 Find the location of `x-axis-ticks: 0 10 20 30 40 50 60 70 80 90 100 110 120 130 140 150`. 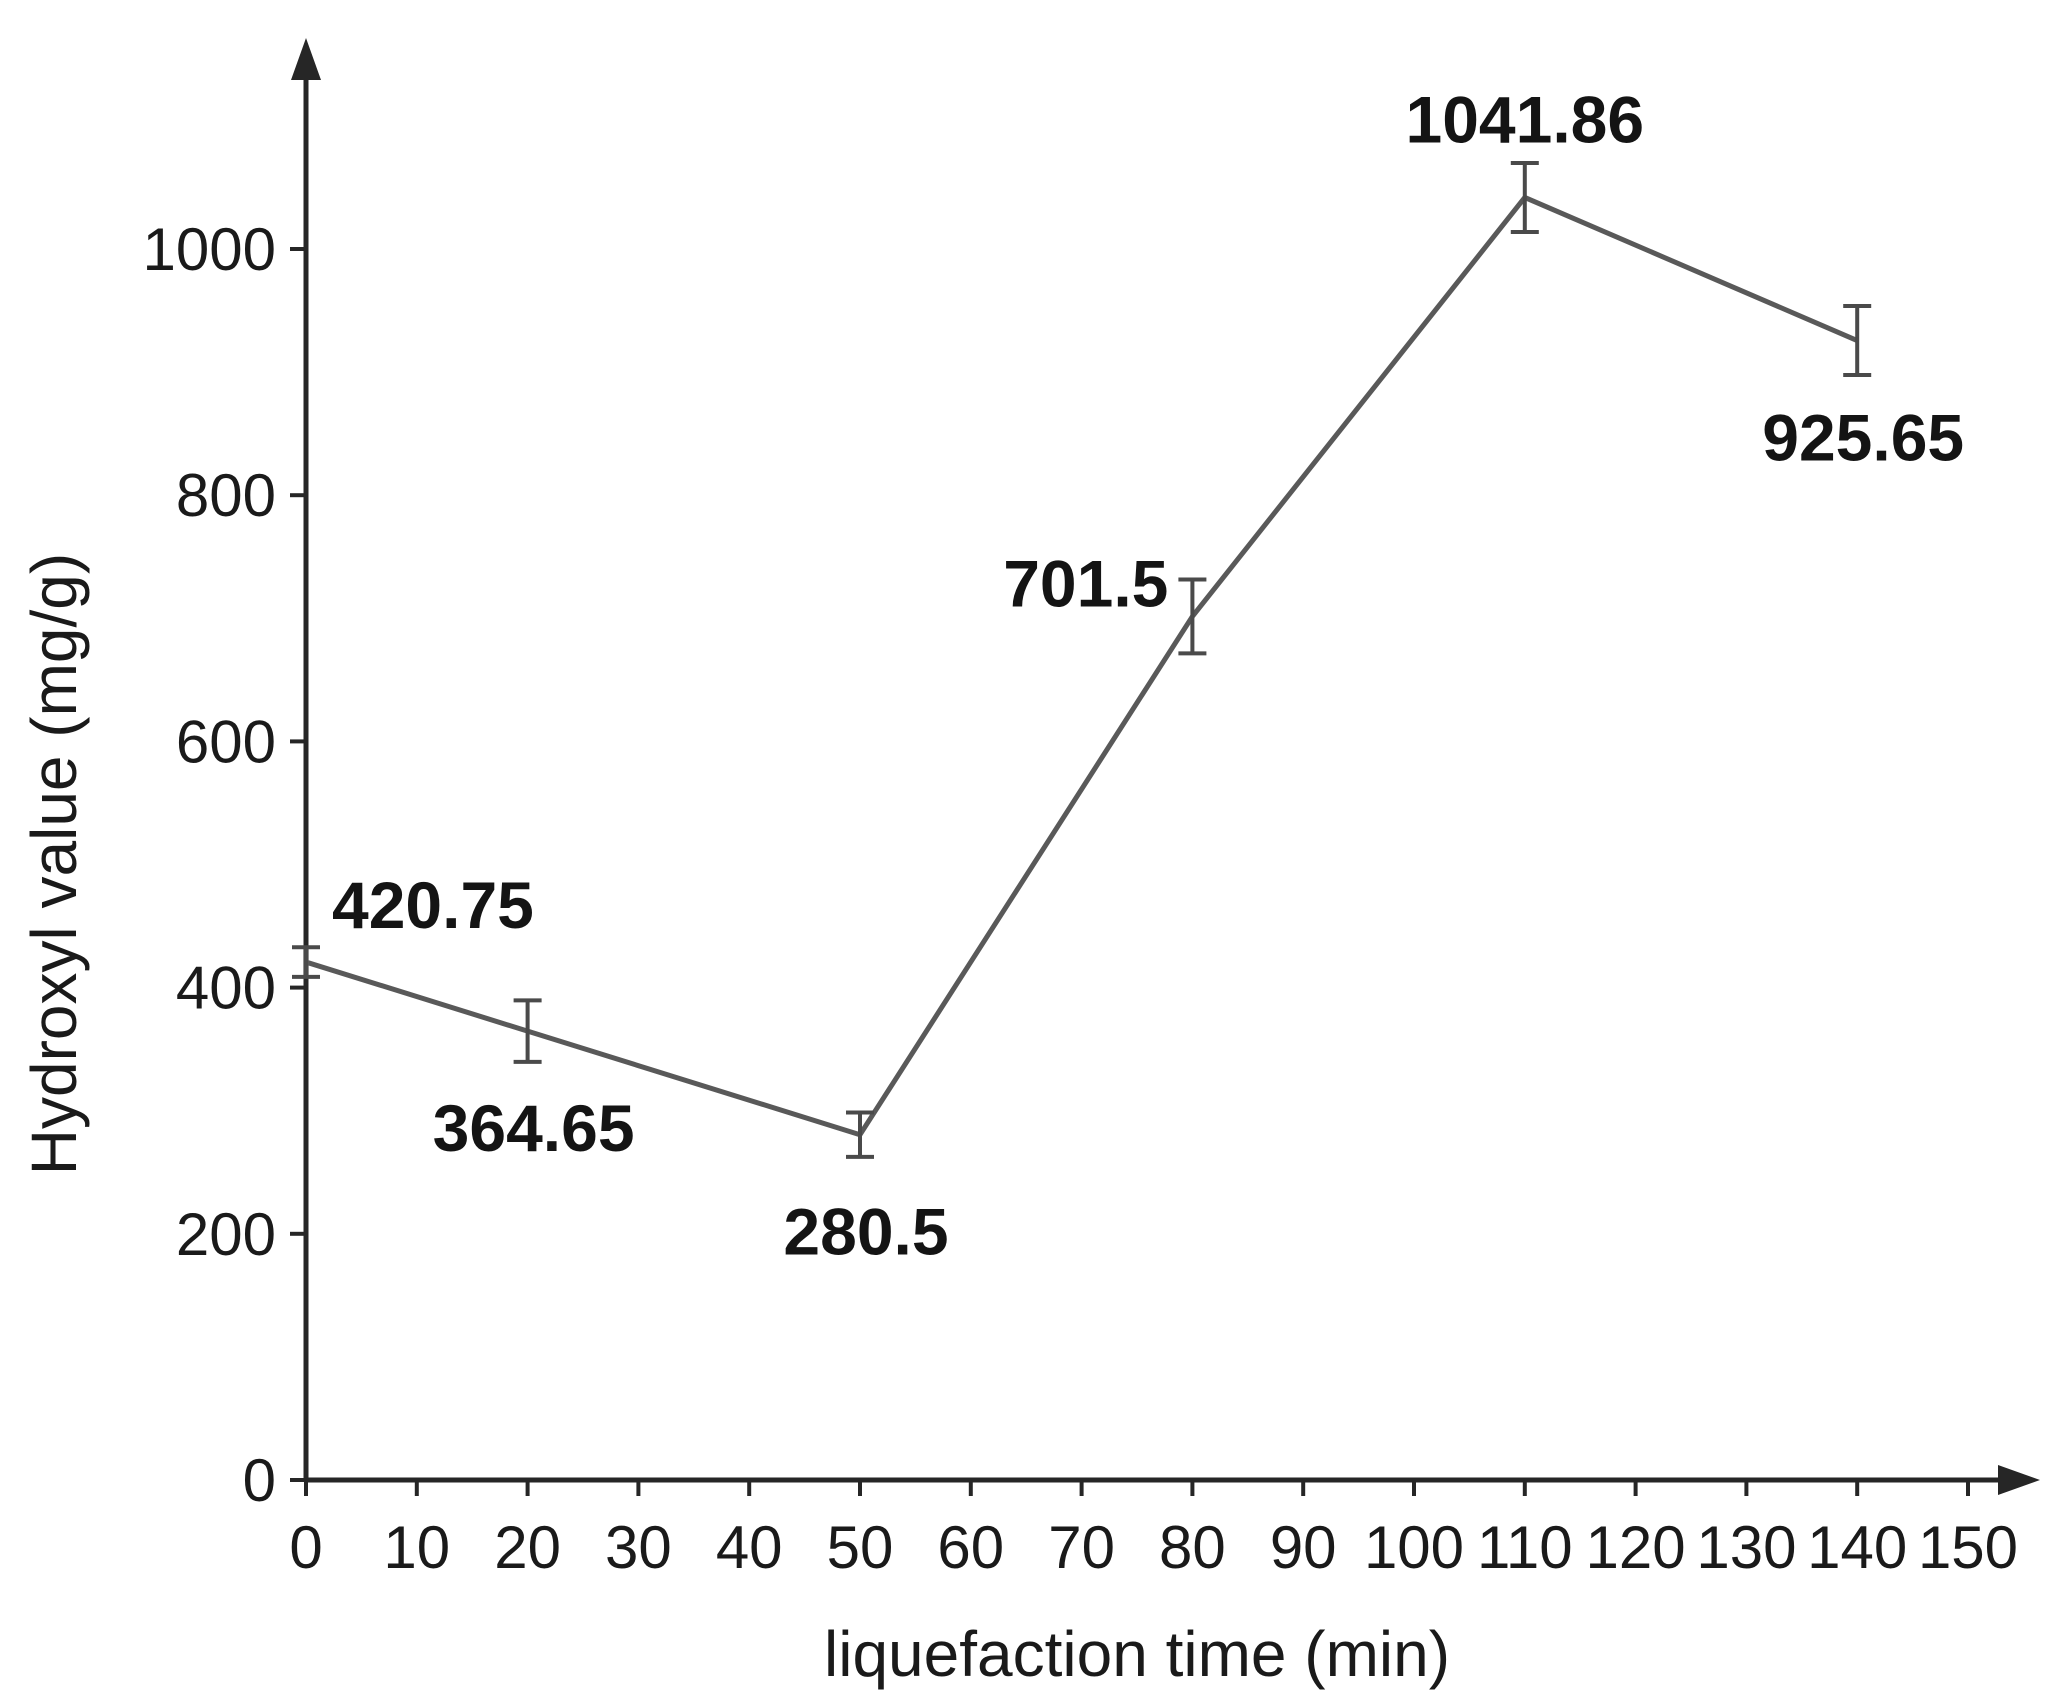

x-axis-ticks: 0 10 20 30 40 50 60 70 80 90 100 110 120 130 140 150 is located at coordinates (1153, 1530).